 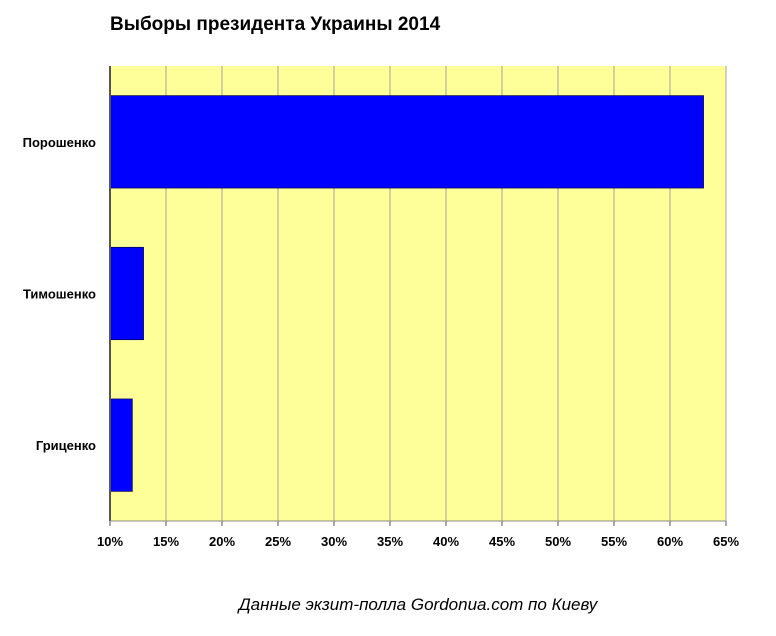 What do you see at coordinates (66, 445) in the screenshot?
I see `category-label: Гриценко` at bounding box center [66, 445].